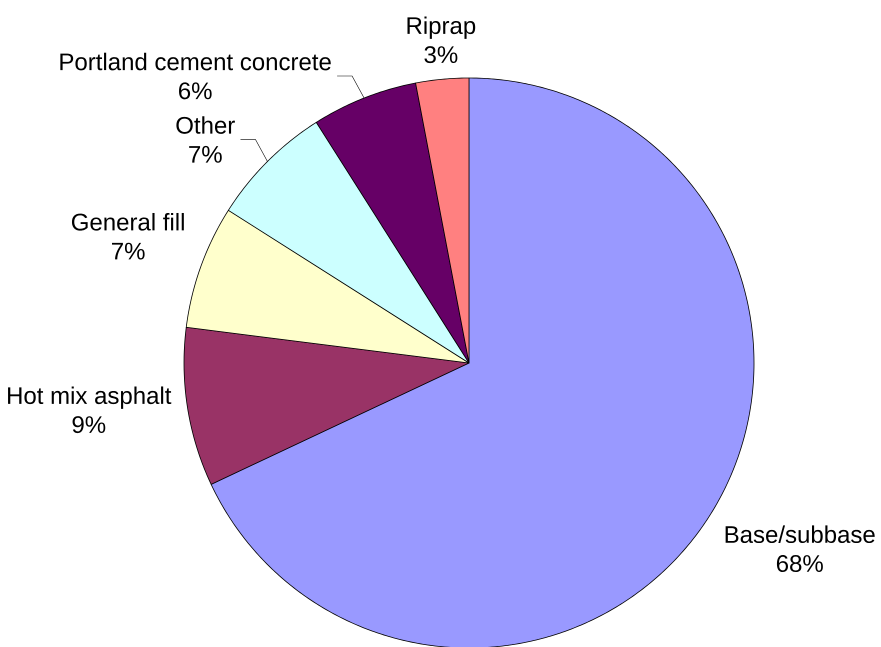 The height and width of the screenshot is (647, 881). Describe the element at coordinates (90, 397) in the screenshot. I see `slice-label: Hot mix asphalt` at that location.